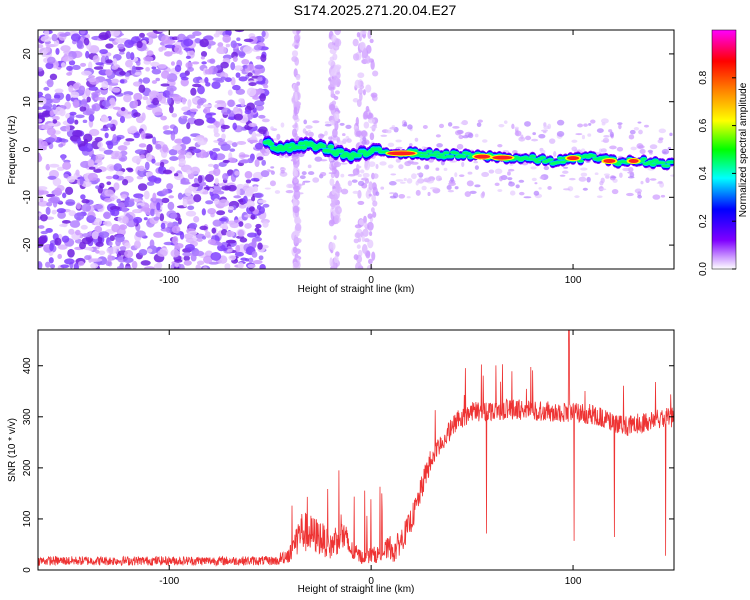 The height and width of the screenshot is (600, 750). I want to click on snr-ytick-label: 0, so click(27, 570).